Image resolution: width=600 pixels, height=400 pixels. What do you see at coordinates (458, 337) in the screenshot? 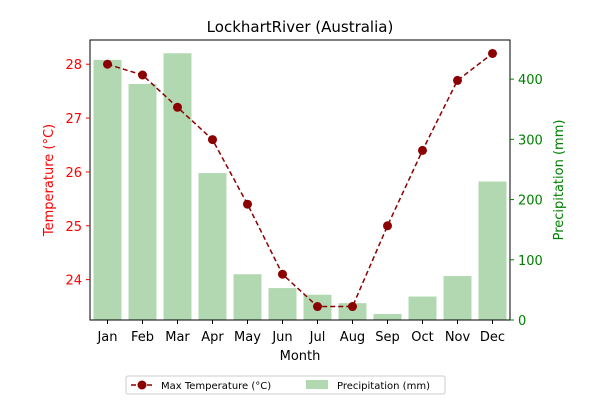
I see `x-tick-label: Nov` at bounding box center [458, 337].